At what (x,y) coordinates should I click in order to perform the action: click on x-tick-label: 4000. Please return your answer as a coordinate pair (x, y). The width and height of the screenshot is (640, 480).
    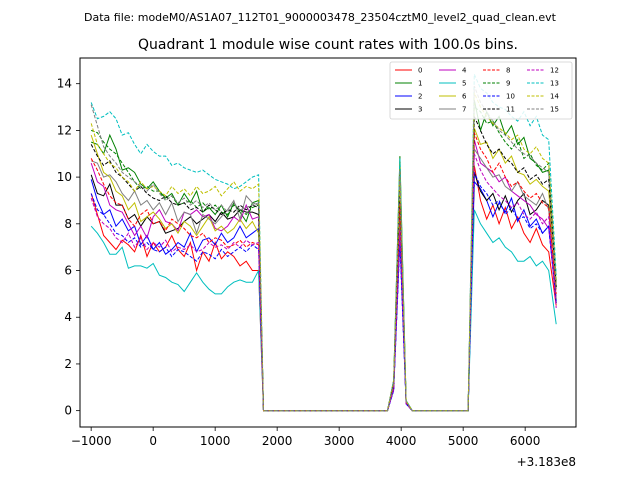
    Looking at the image, I should click on (401, 441).